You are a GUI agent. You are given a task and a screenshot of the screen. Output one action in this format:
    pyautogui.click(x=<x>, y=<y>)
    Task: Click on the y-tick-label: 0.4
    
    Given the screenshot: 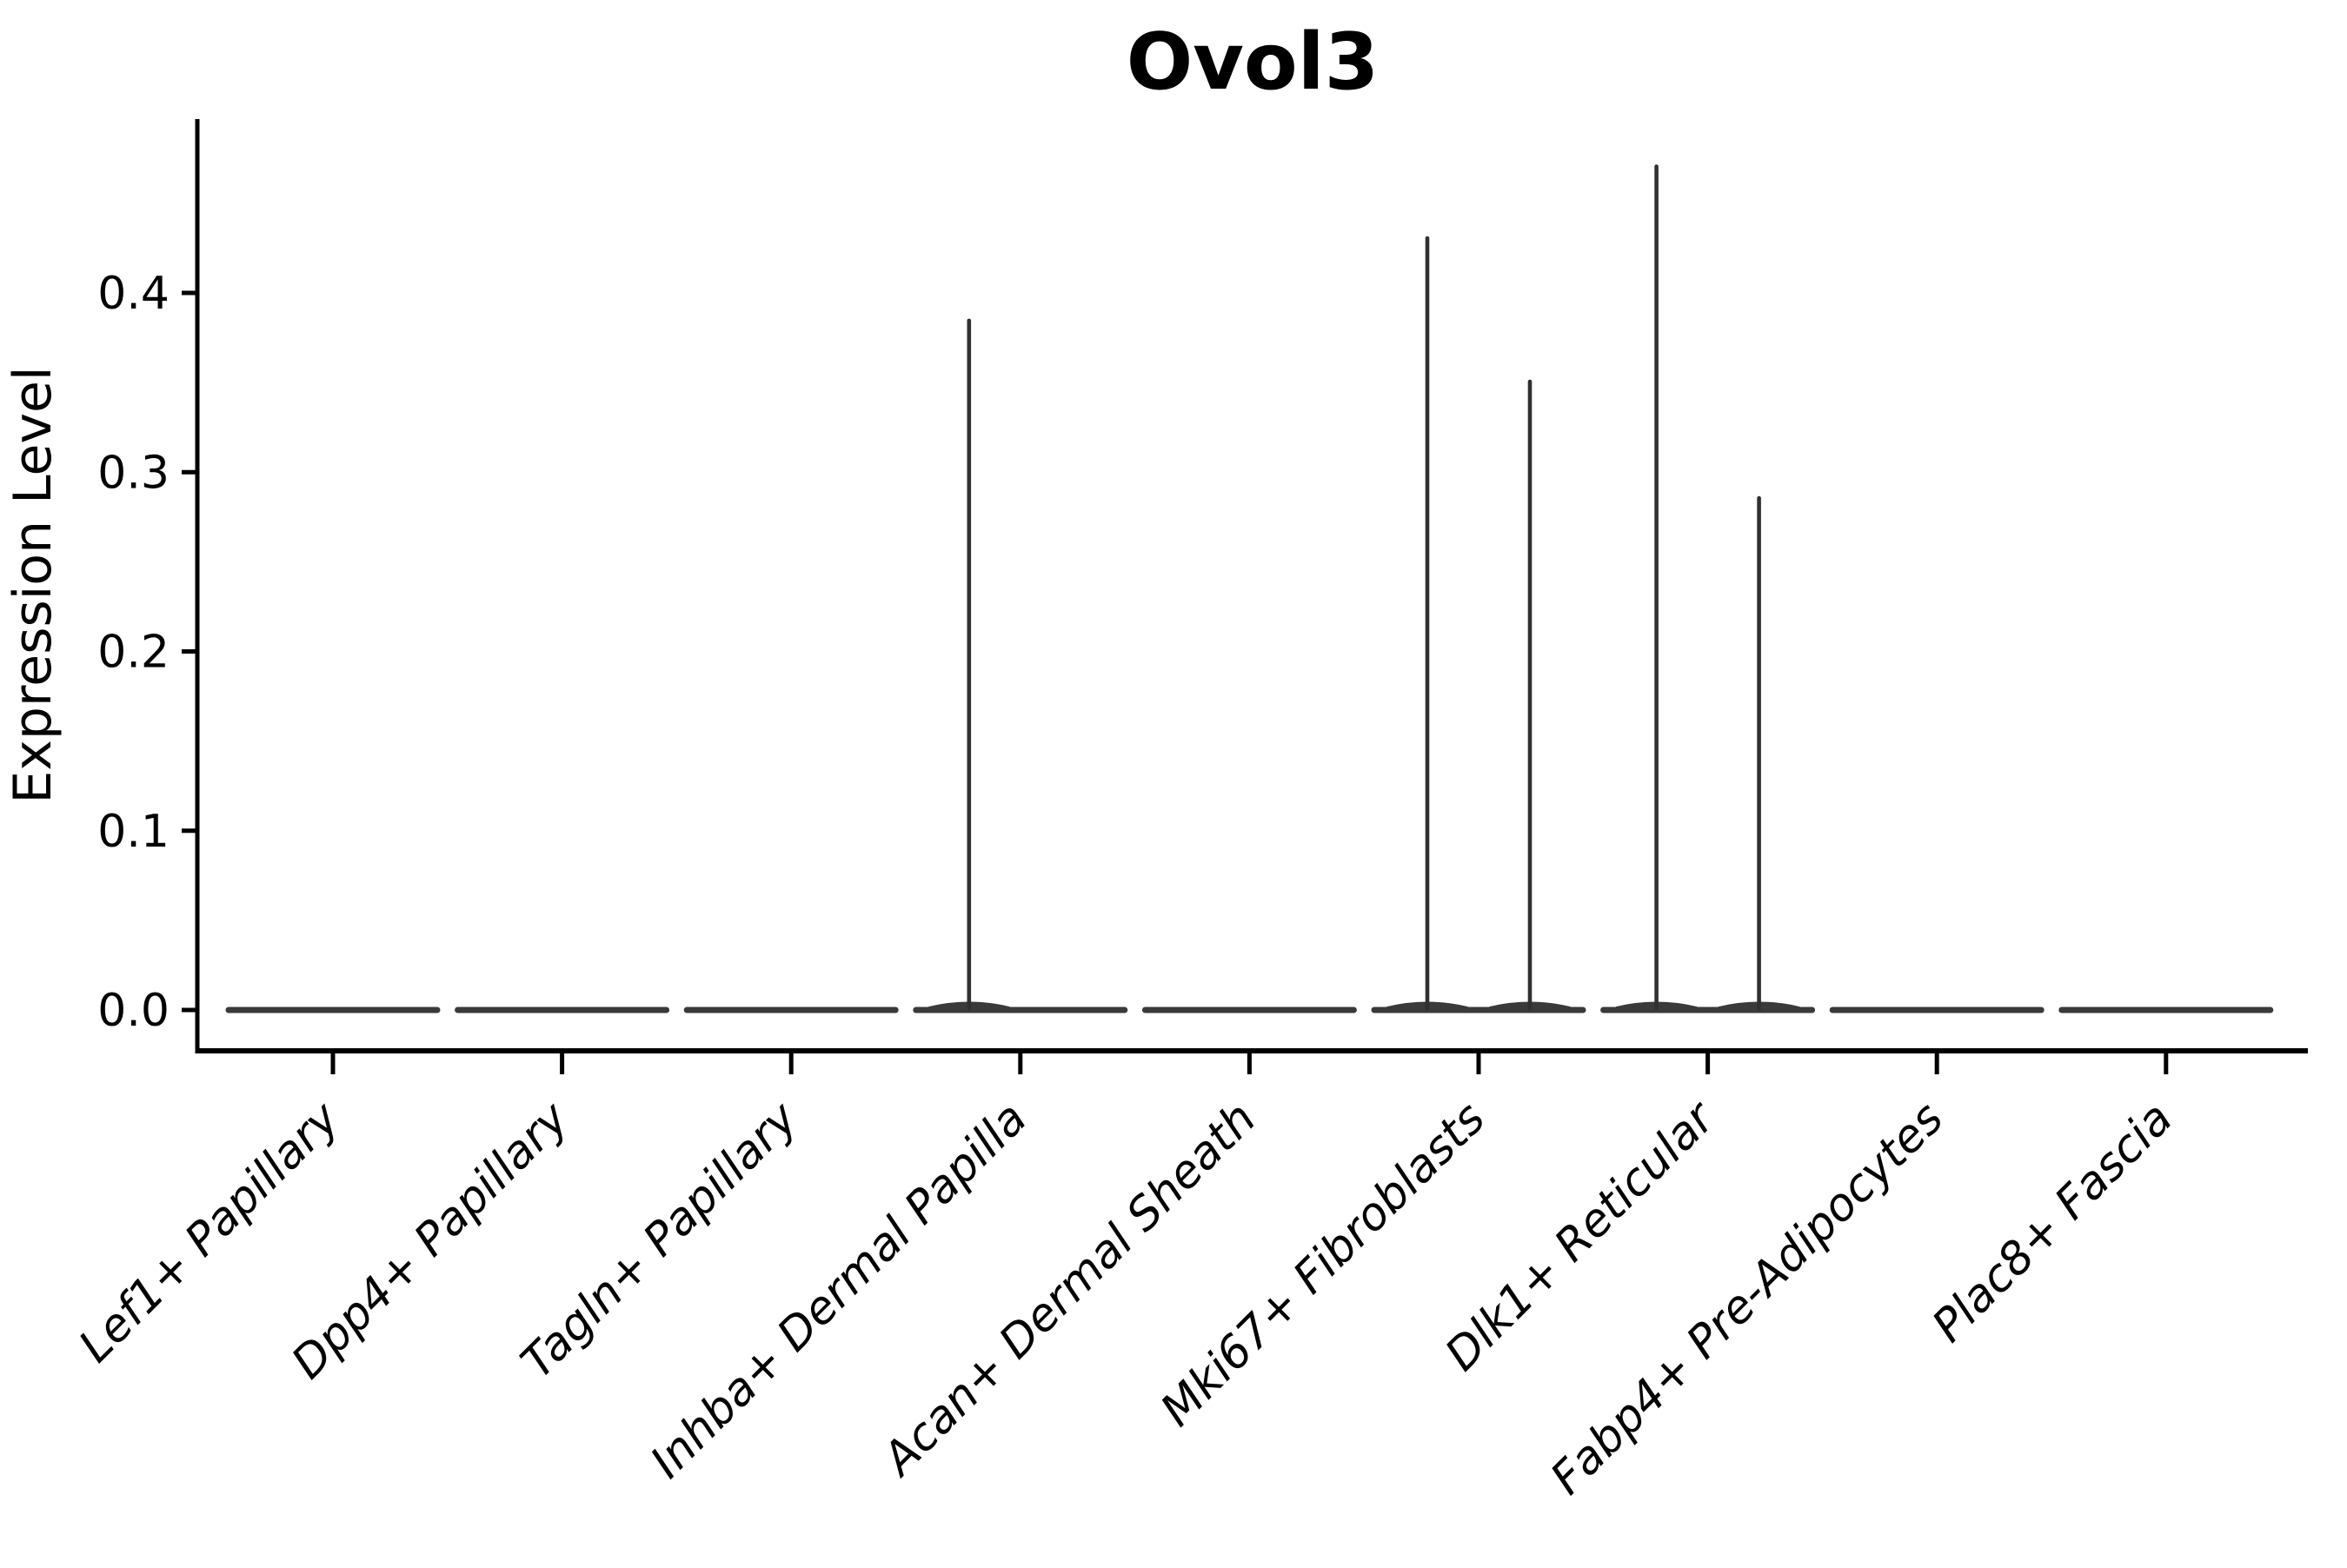 What is the action you would take?
    pyautogui.click(x=133, y=294)
    